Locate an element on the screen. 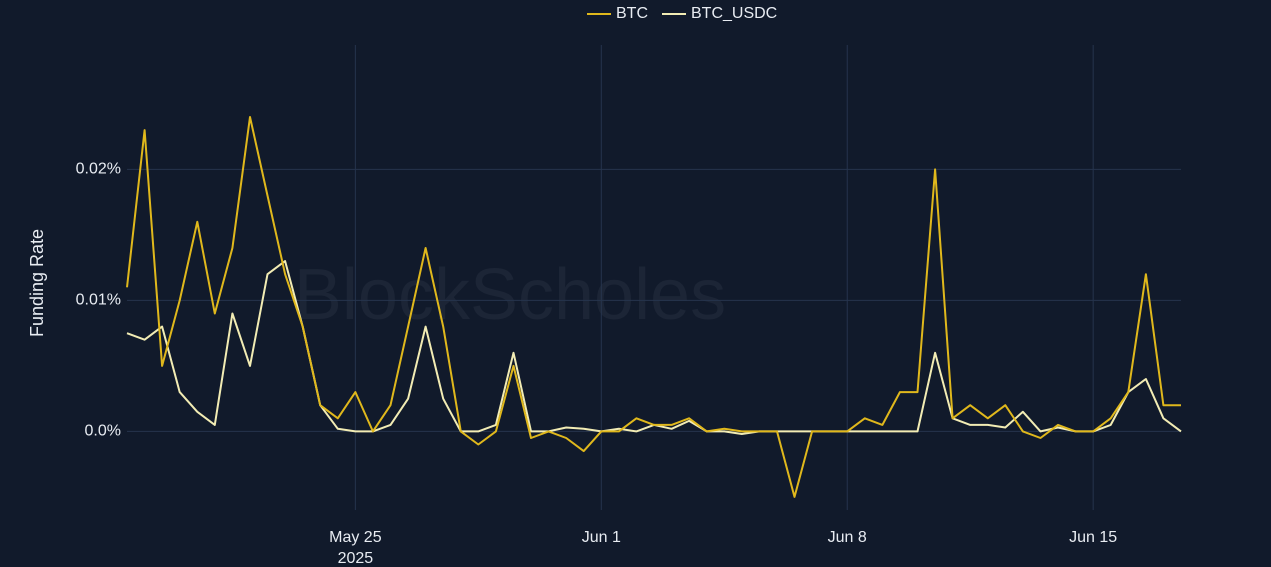  x-tick-sublabel: 2025 is located at coordinates (356, 558).